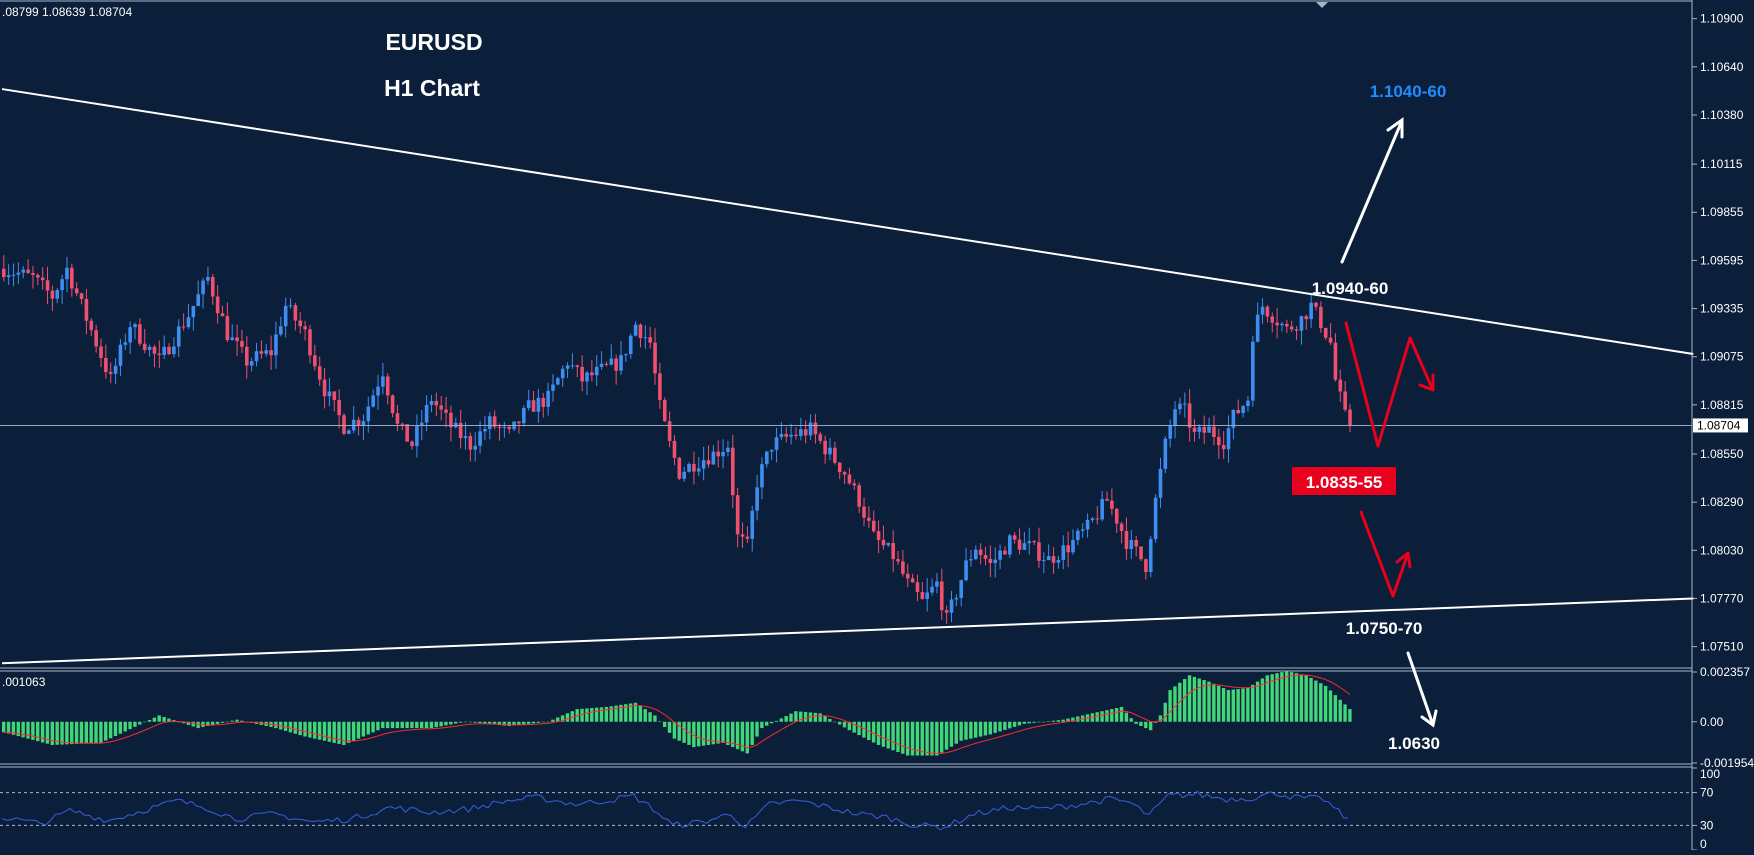 The height and width of the screenshot is (855, 1754). Describe the element at coordinates (1707, 825) in the screenshot. I see `rsi-tick-label: 30` at that location.